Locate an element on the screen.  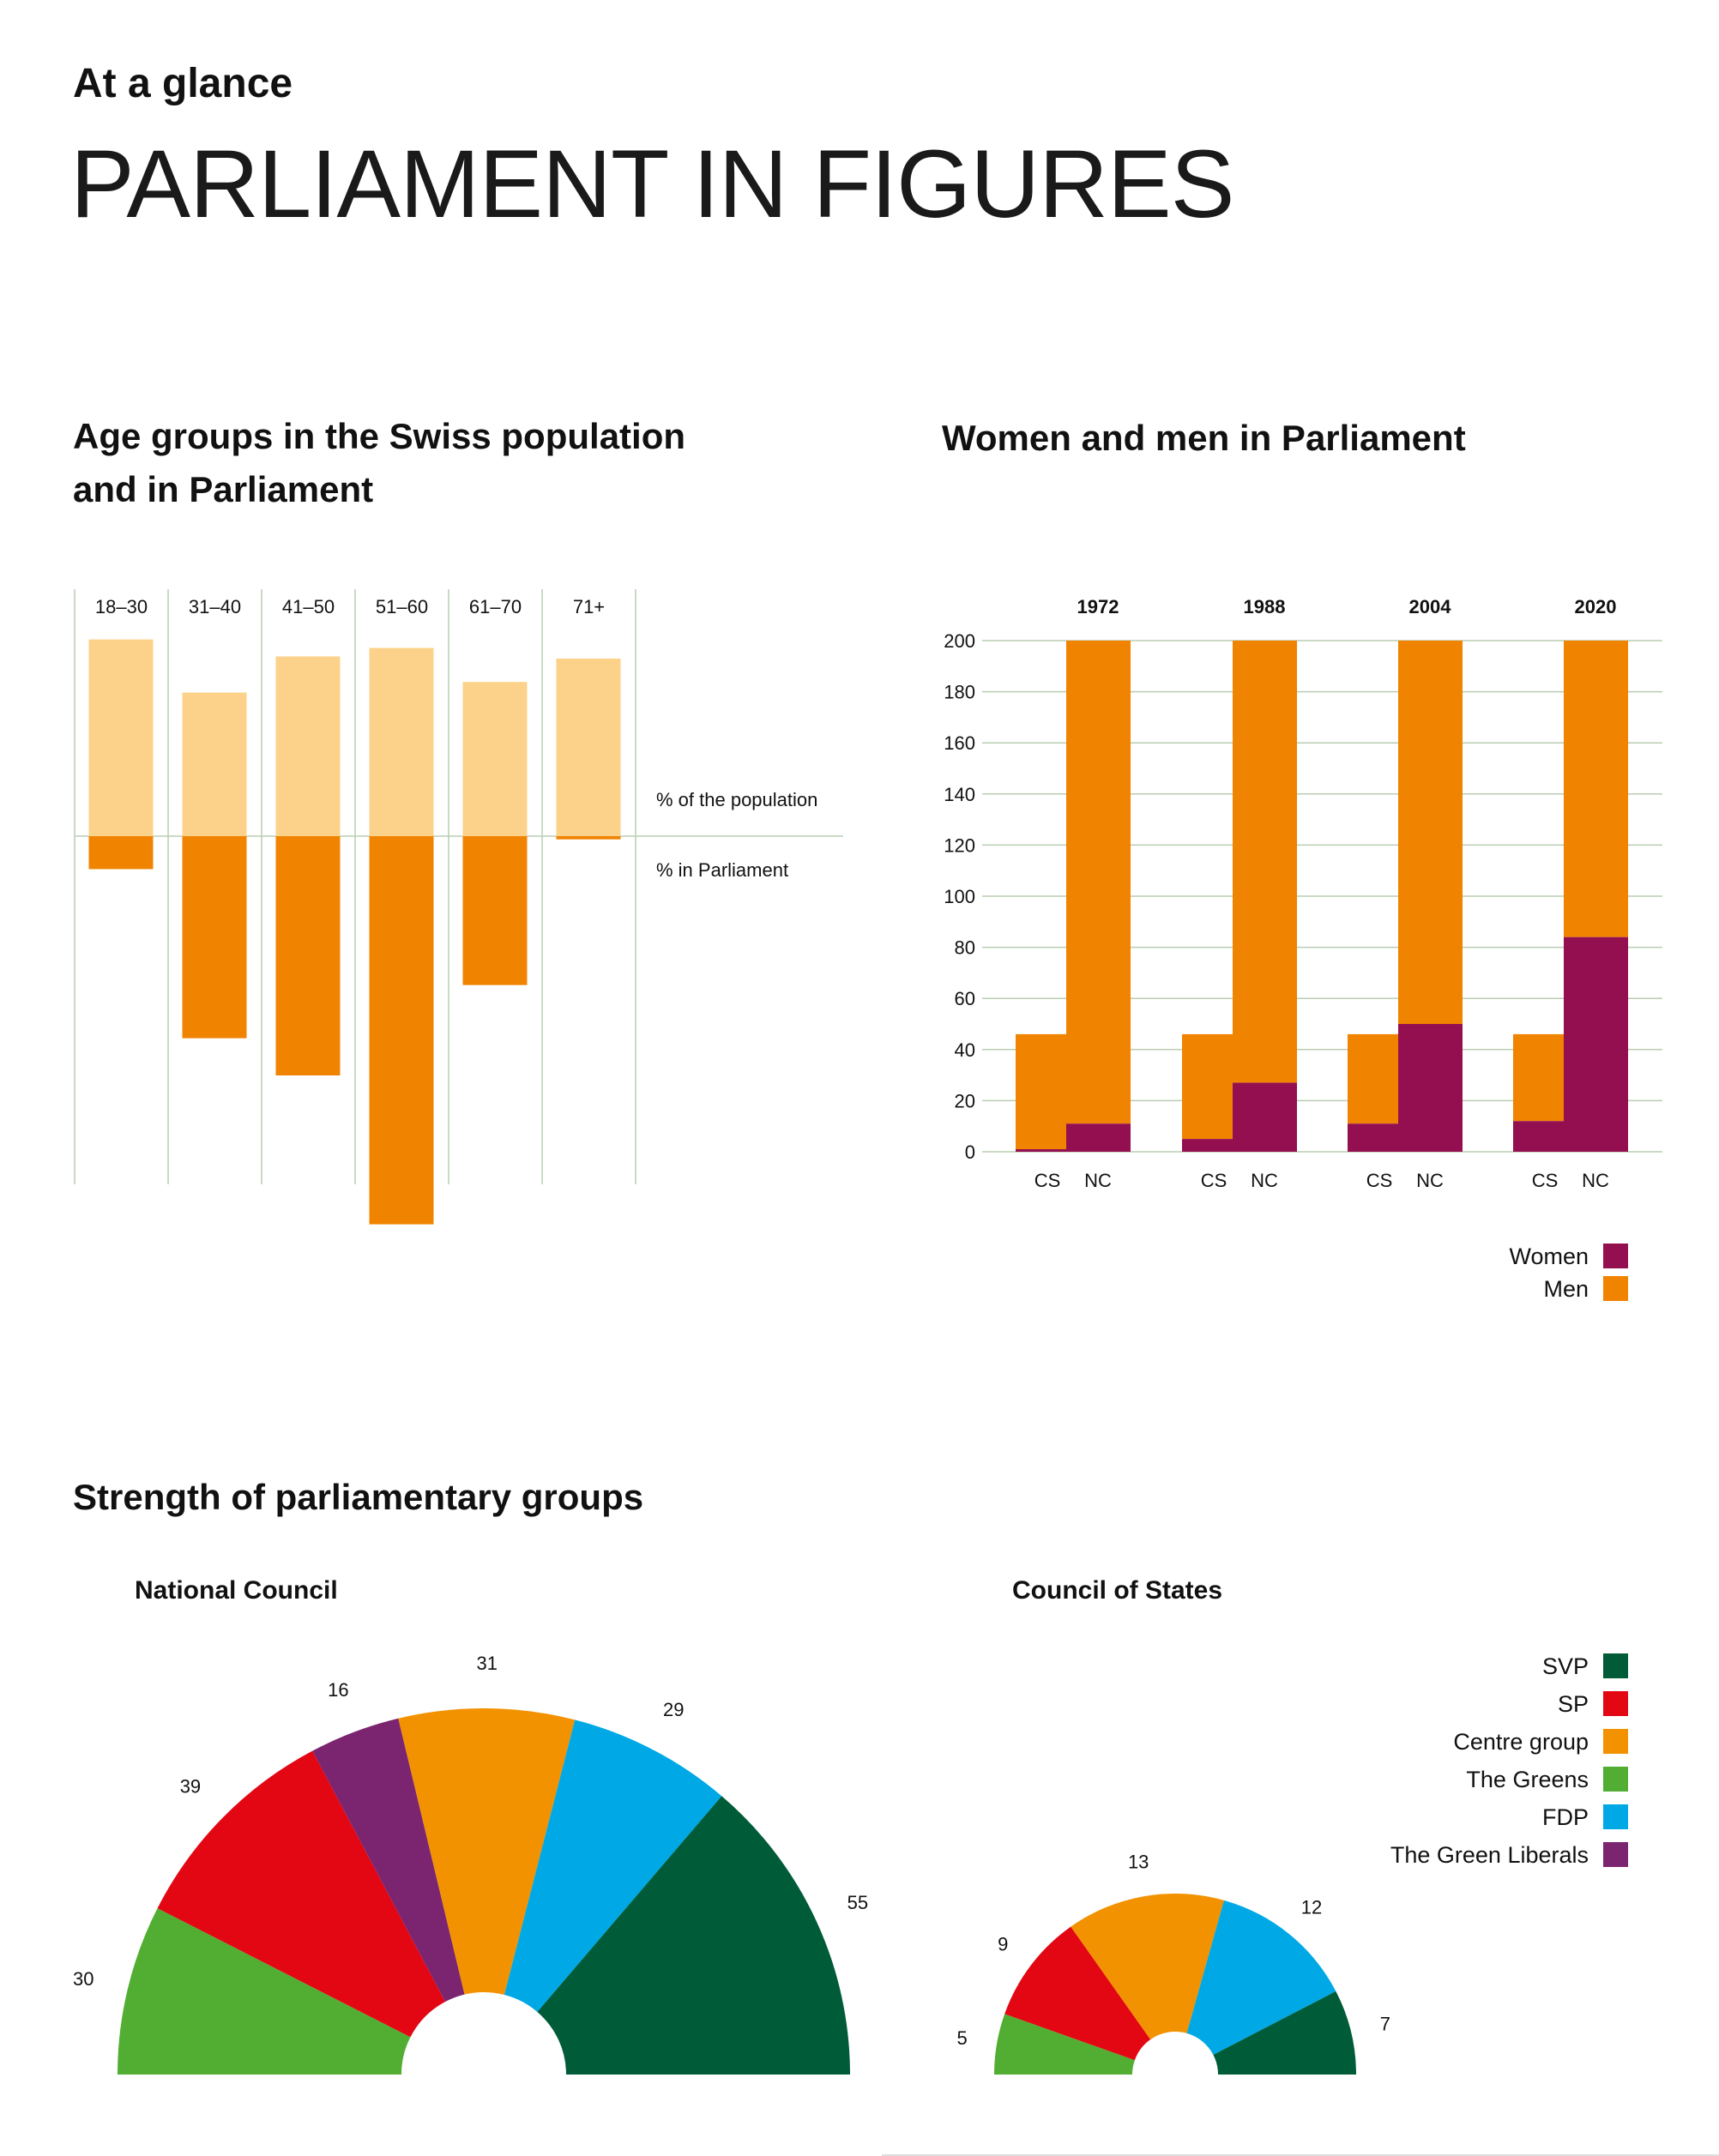
slice-value-label: 9 is located at coordinates (1003, 1944).